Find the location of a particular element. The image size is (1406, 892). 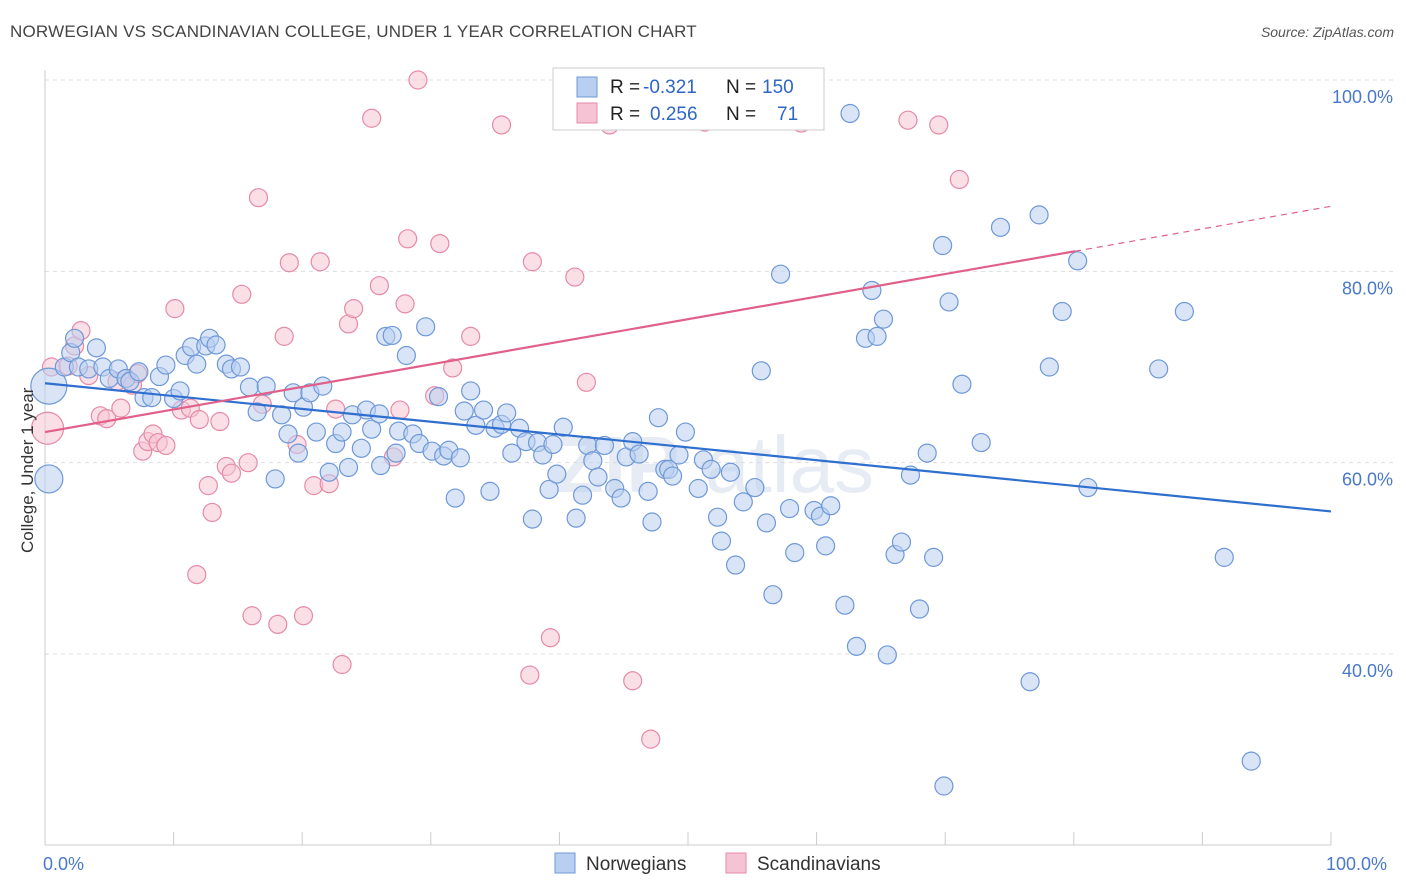

bottom-legend-swatch-norwegians is located at coordinates (565, 863).